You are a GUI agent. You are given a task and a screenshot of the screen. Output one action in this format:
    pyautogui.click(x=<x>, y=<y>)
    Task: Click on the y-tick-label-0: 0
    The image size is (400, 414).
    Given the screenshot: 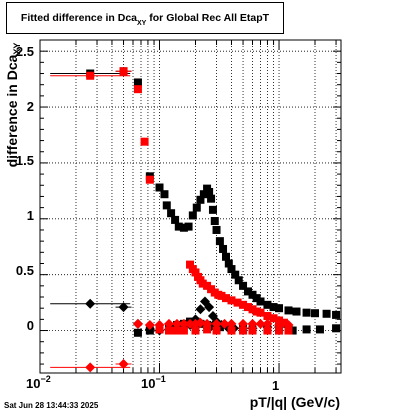 What is the action you would take?
    pyautogui.click(x=30, y=325)
    